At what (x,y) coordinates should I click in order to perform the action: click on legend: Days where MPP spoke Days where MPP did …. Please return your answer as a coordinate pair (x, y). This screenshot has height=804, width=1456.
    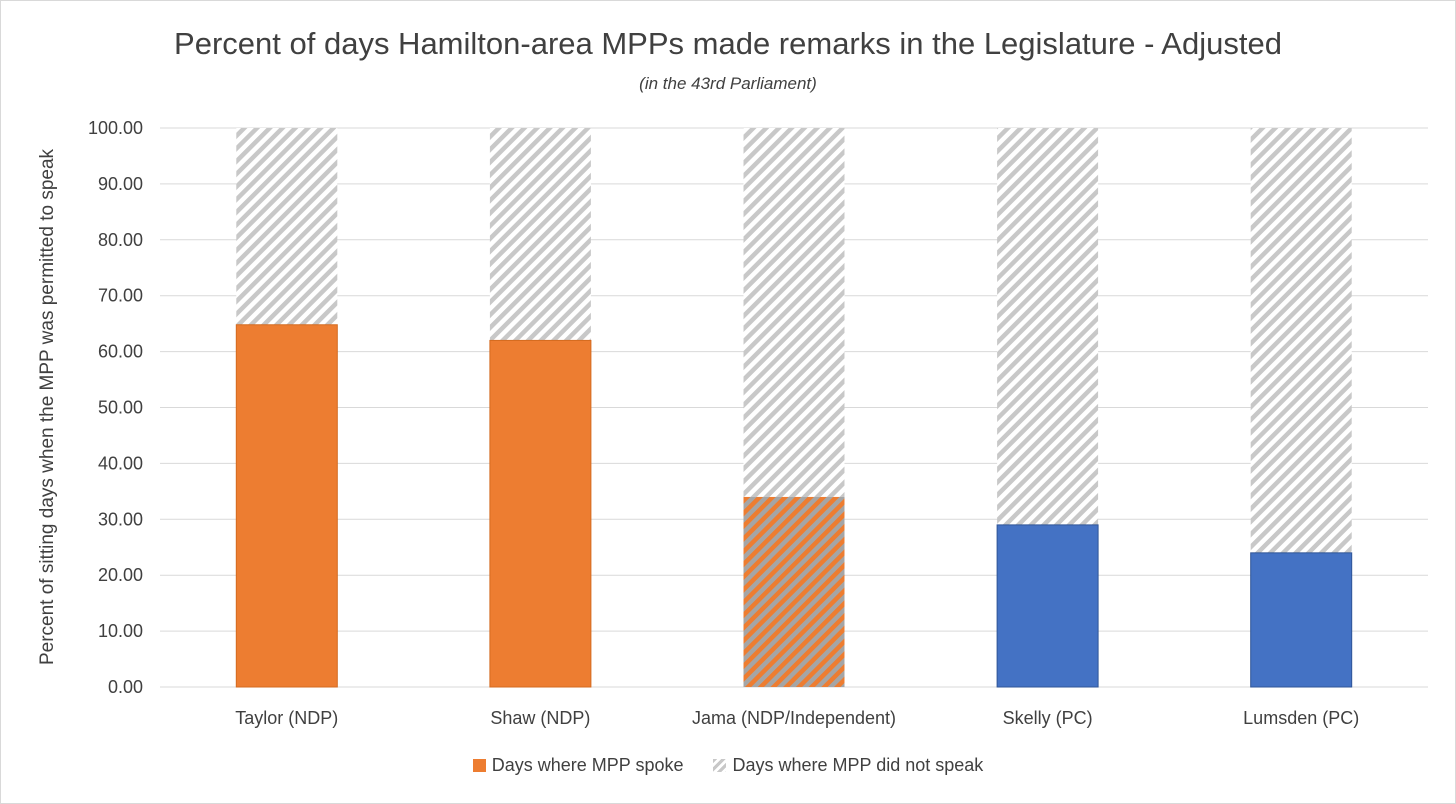
    Looking at the image, I should click on (728, 765).